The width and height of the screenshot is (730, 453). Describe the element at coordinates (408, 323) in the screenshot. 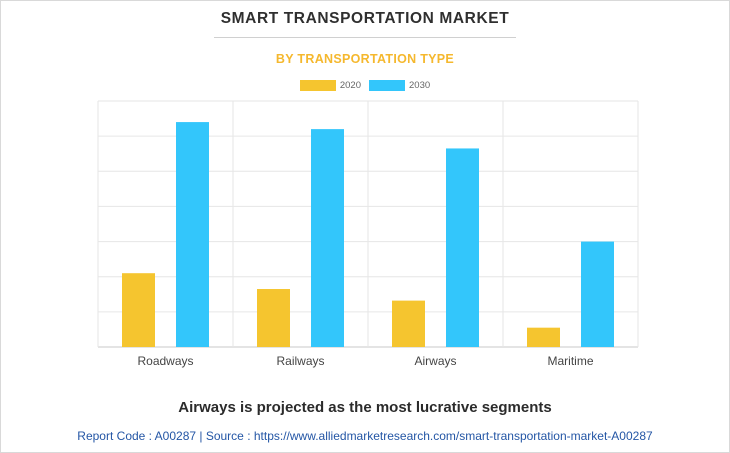

I see `bar-2020-airways` at that location.